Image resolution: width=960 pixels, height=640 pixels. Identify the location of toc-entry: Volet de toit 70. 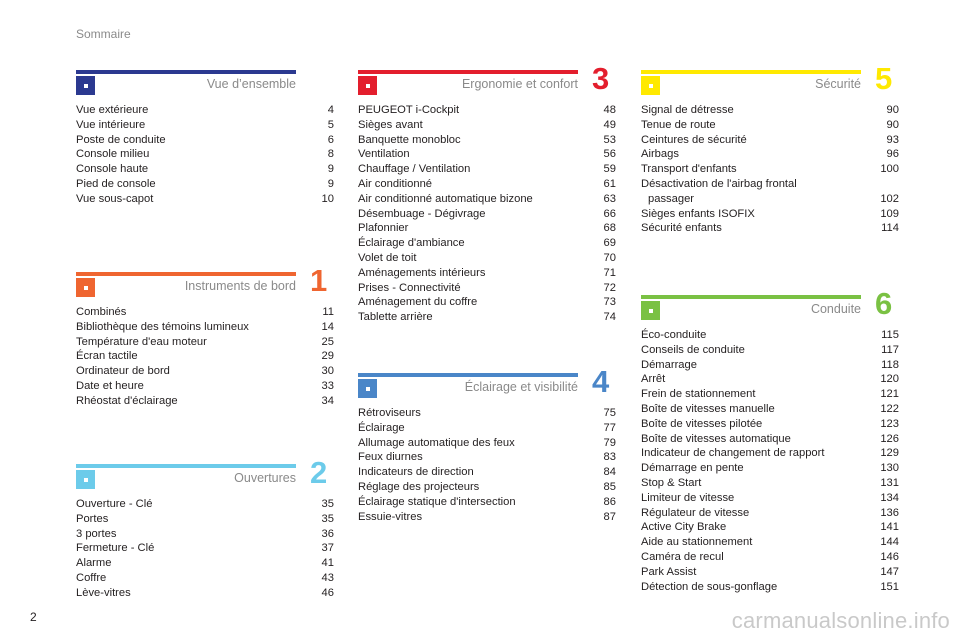
(487, 258).